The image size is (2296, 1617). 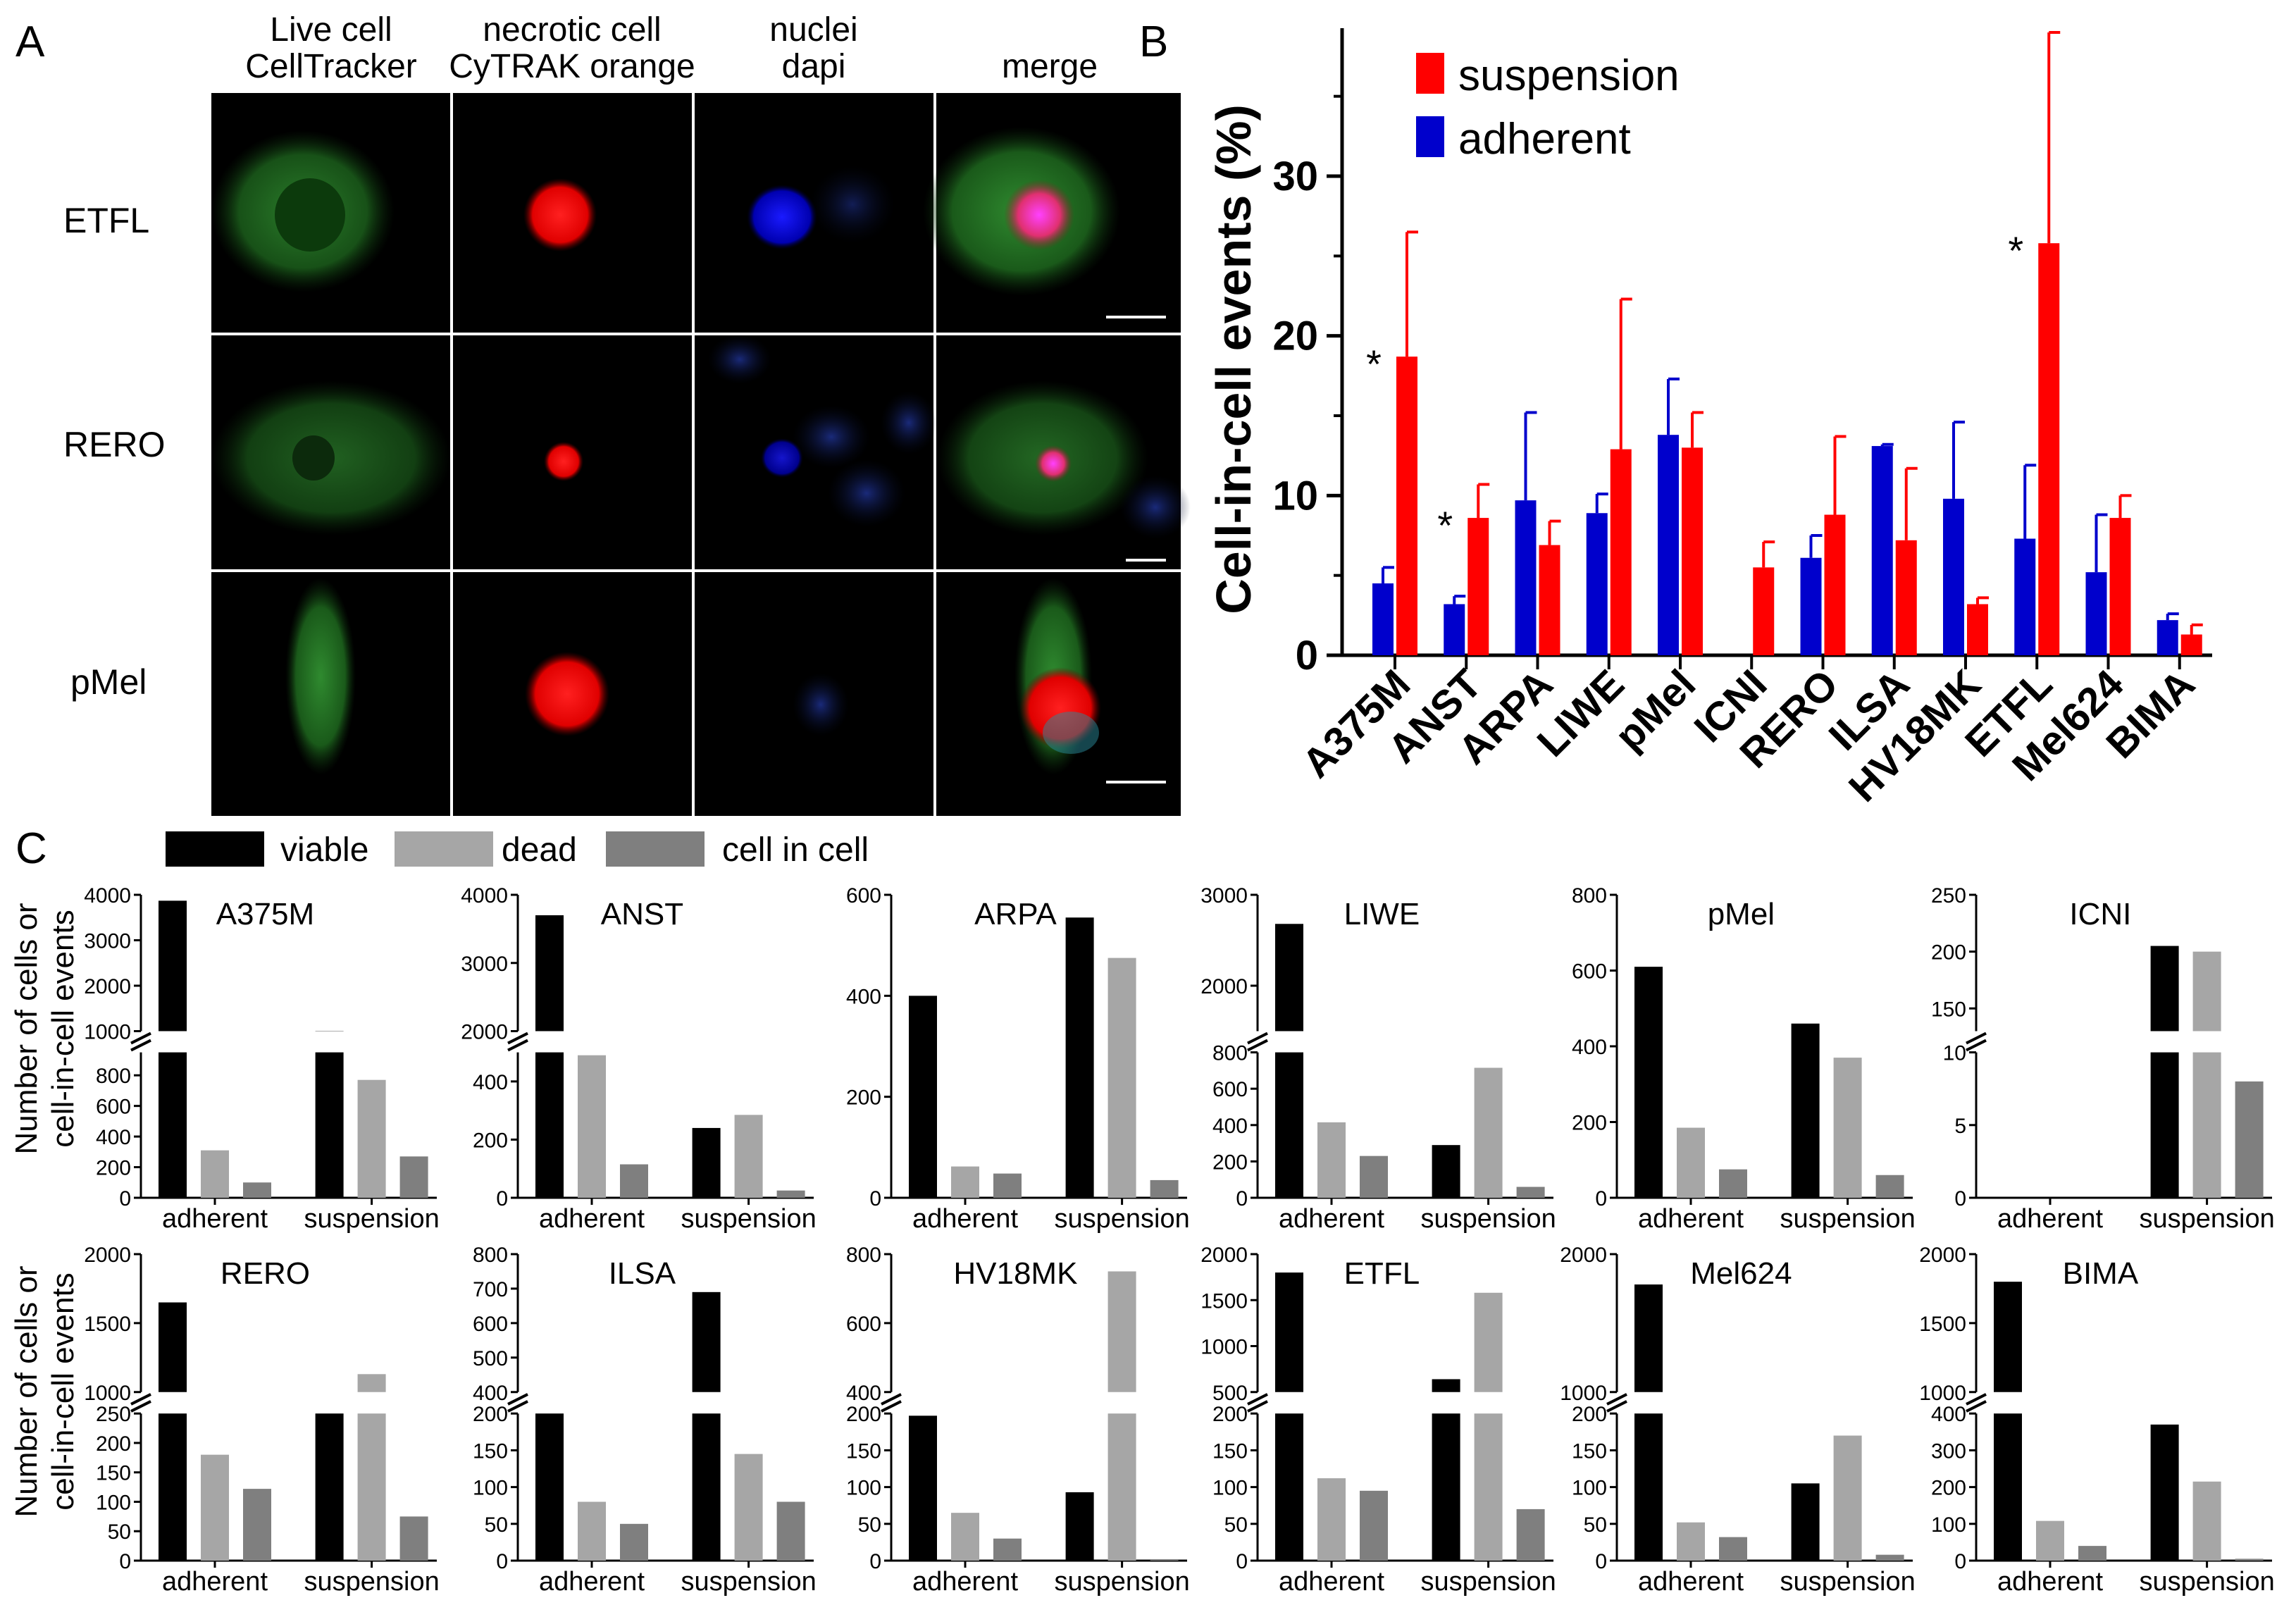 I want to click on column-header-live-cell: Live cell, so click(x=331, y=30).